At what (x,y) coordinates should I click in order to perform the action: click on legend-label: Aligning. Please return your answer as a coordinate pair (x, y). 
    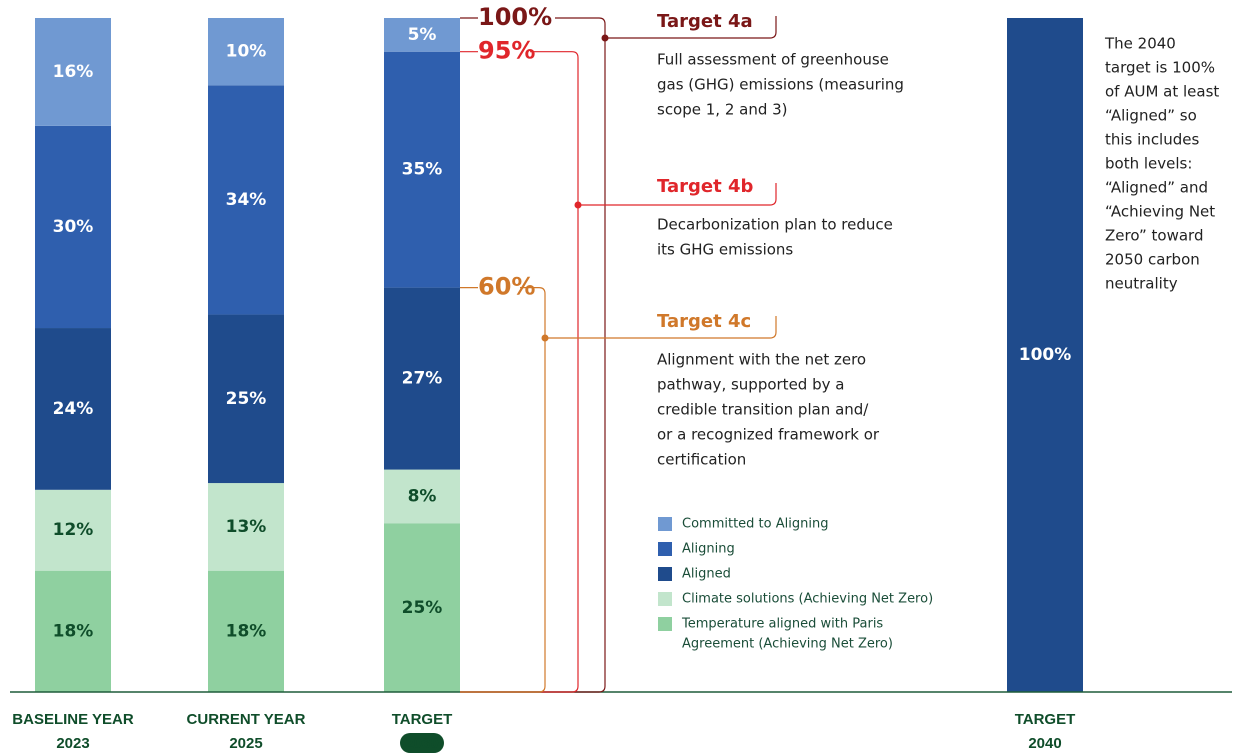
    Looking at the image, I should click on (708, 549).